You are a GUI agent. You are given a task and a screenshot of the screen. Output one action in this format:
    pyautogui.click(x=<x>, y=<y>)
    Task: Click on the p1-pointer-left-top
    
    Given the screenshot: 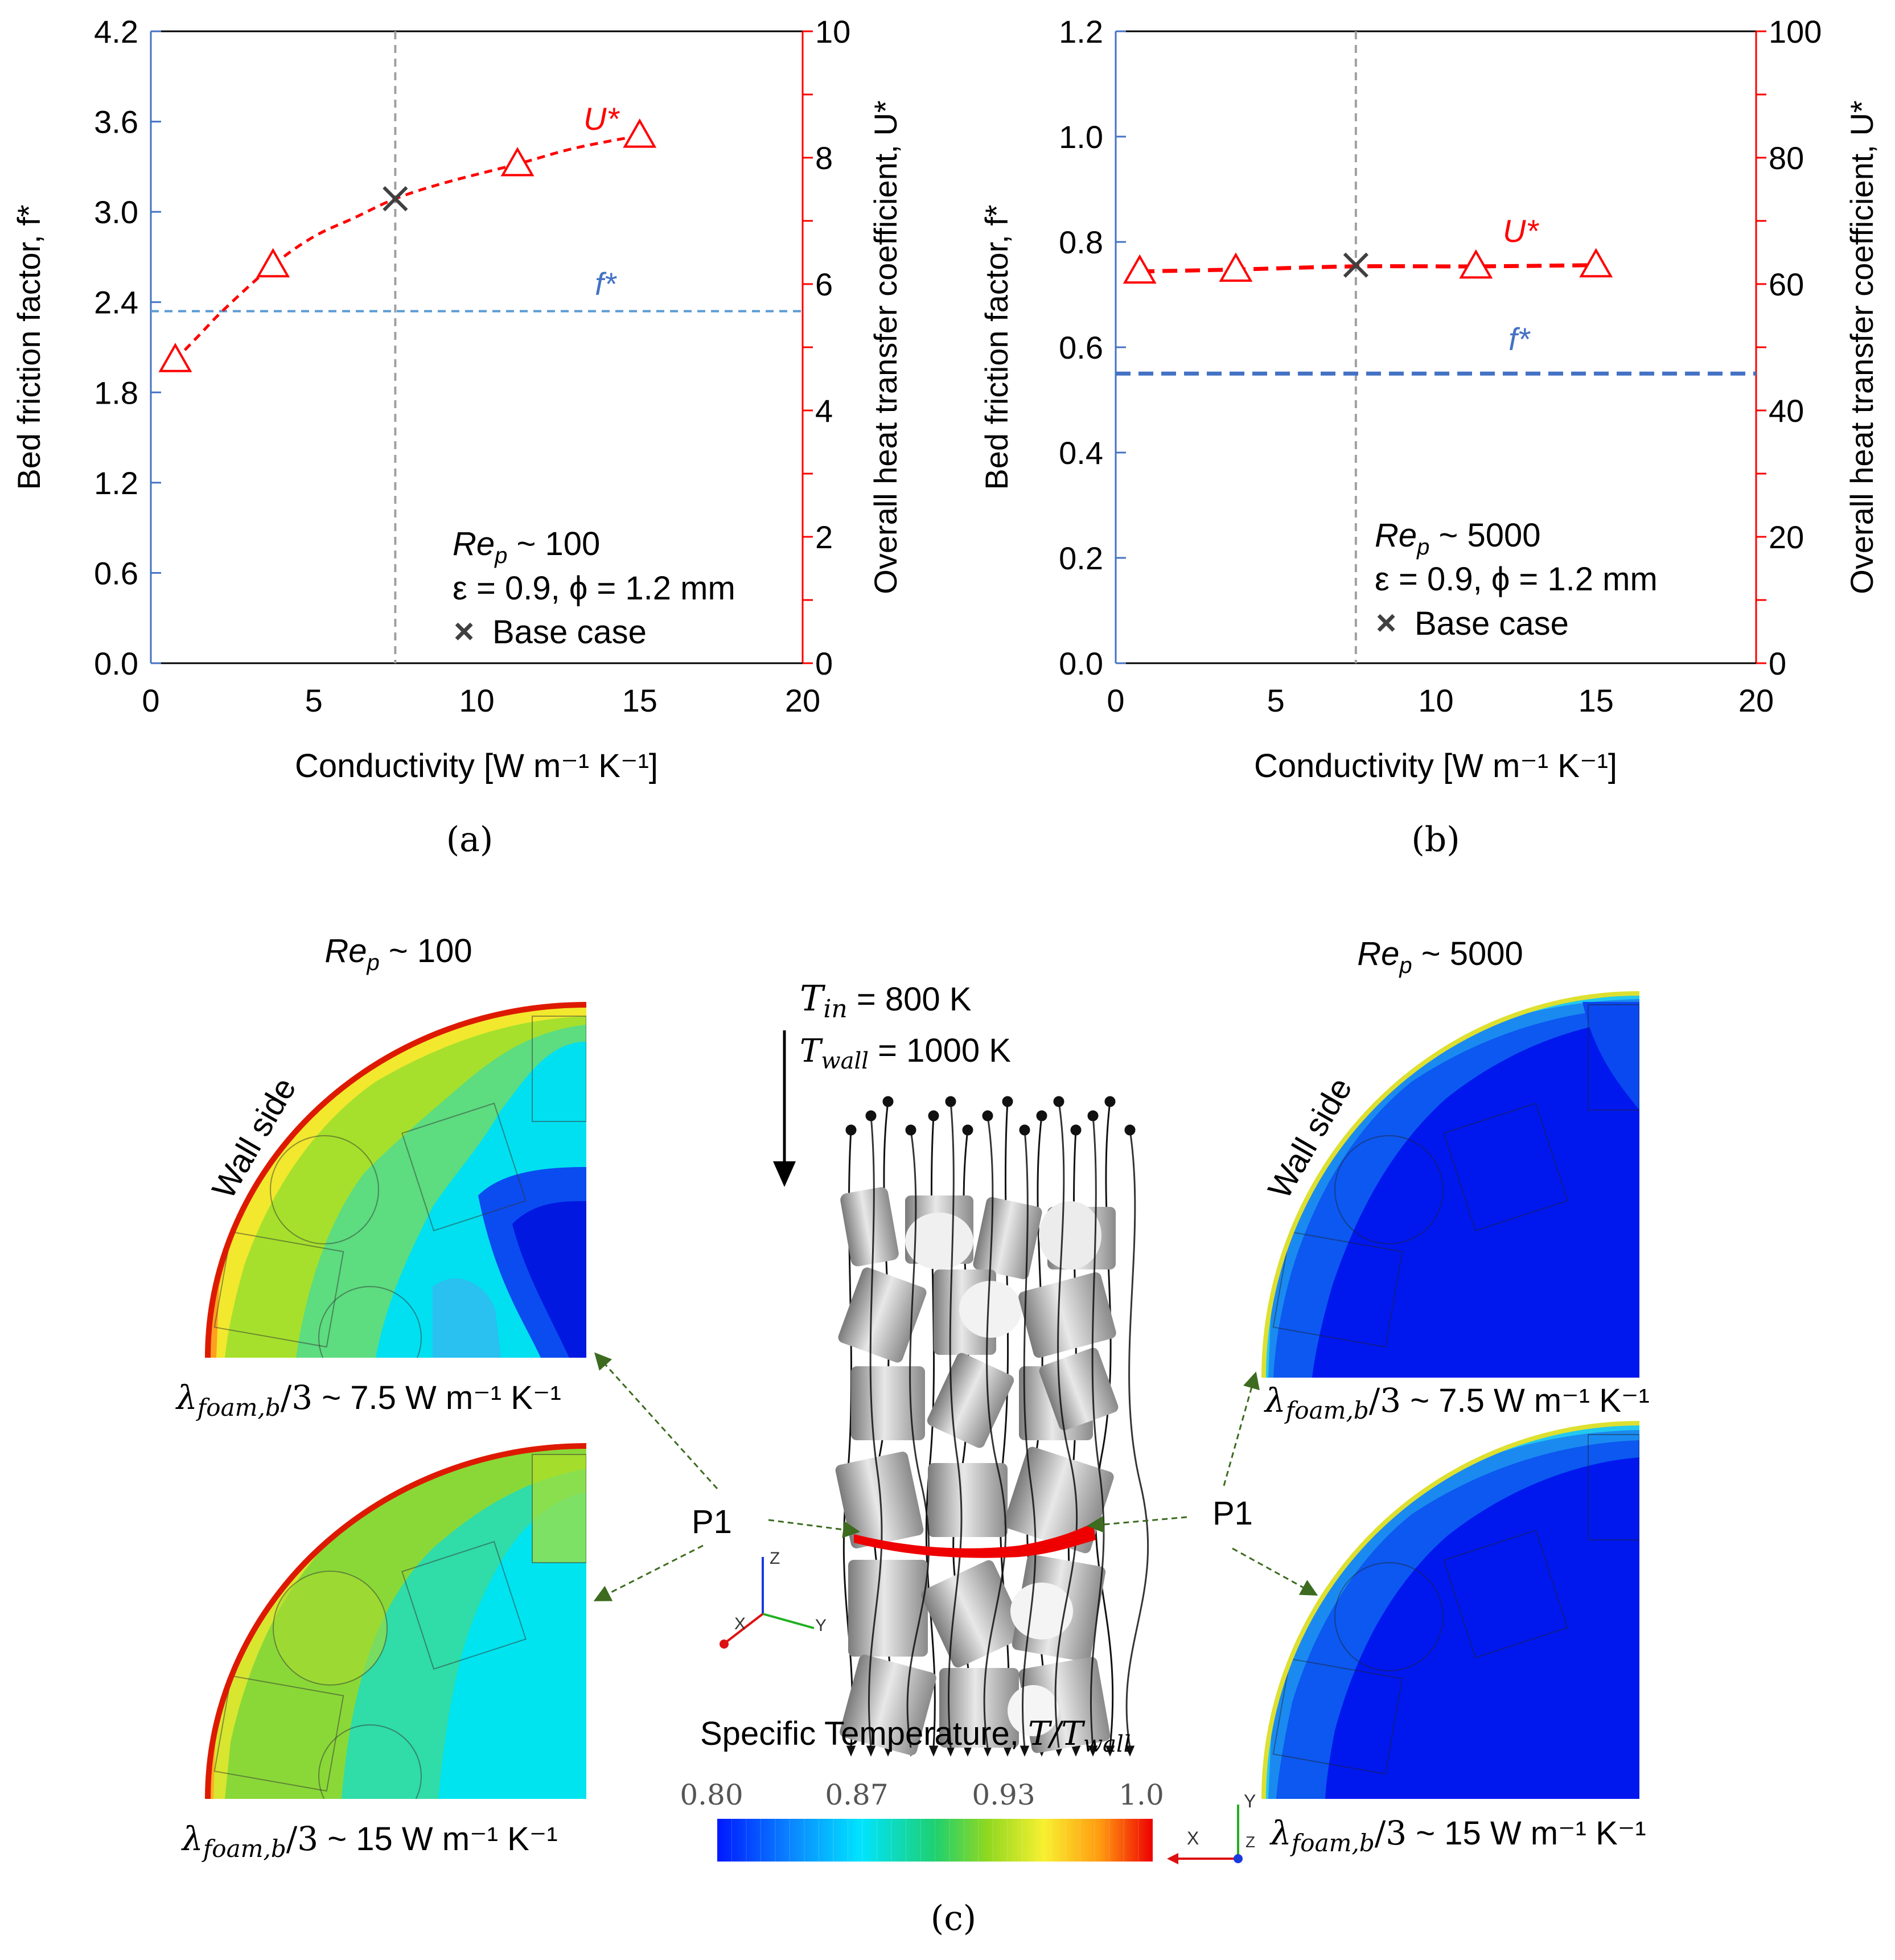 What is the action you would take?
    pyautogui.click(x=656, y=1421)
    